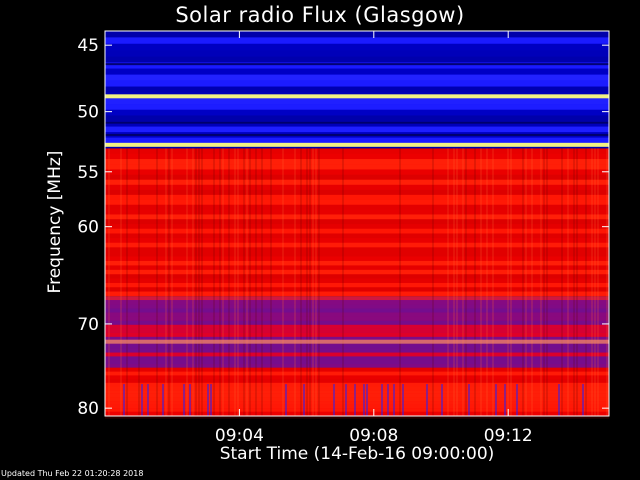  What do you see at coordinates (239, 436) in the screenshot?
I see `x-tick-label: 09:04` at bounding box center [239, 436].